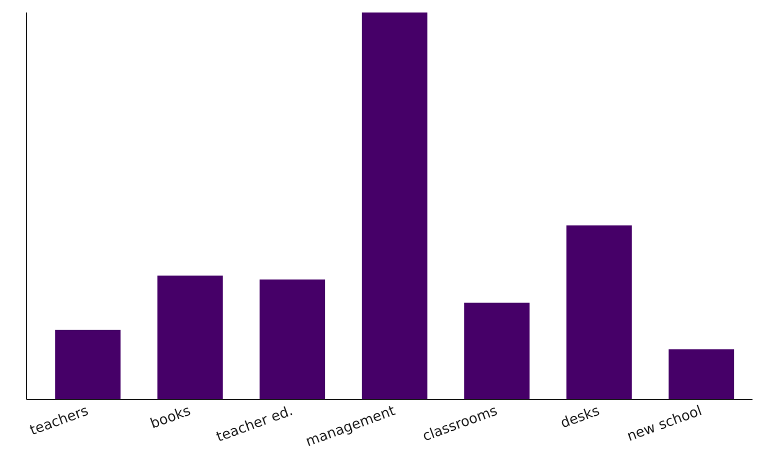 This screenshot has width=760, height=460. Describe the element at coordinates (580, 417) in the screenshot. I see `x-tick-label: desks` at that location.